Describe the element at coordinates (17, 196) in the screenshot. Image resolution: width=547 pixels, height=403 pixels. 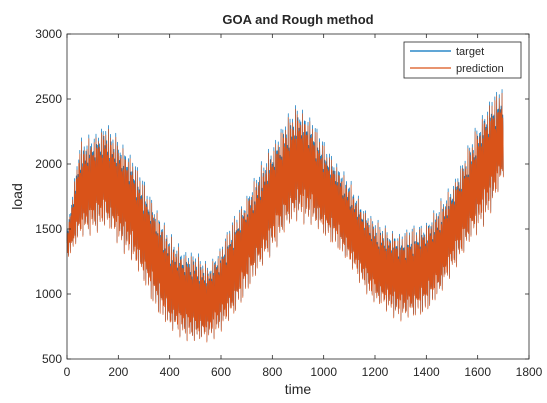
I see `y-axis-label: load` at that location.